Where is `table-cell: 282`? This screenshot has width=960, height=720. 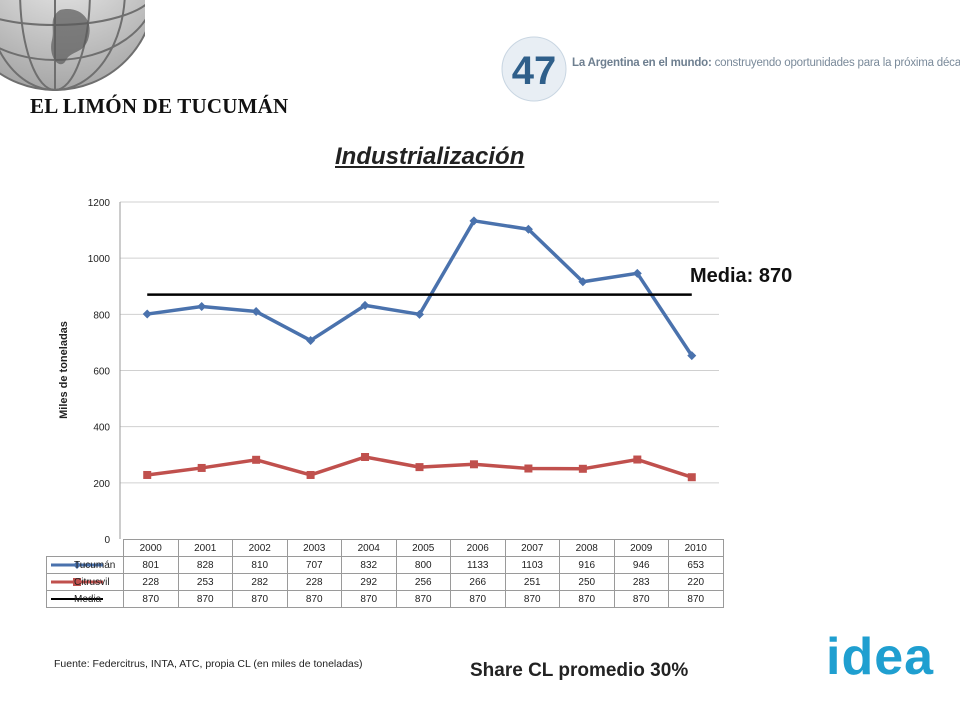 table-cell: 282 is located at coordinates (260, 582).